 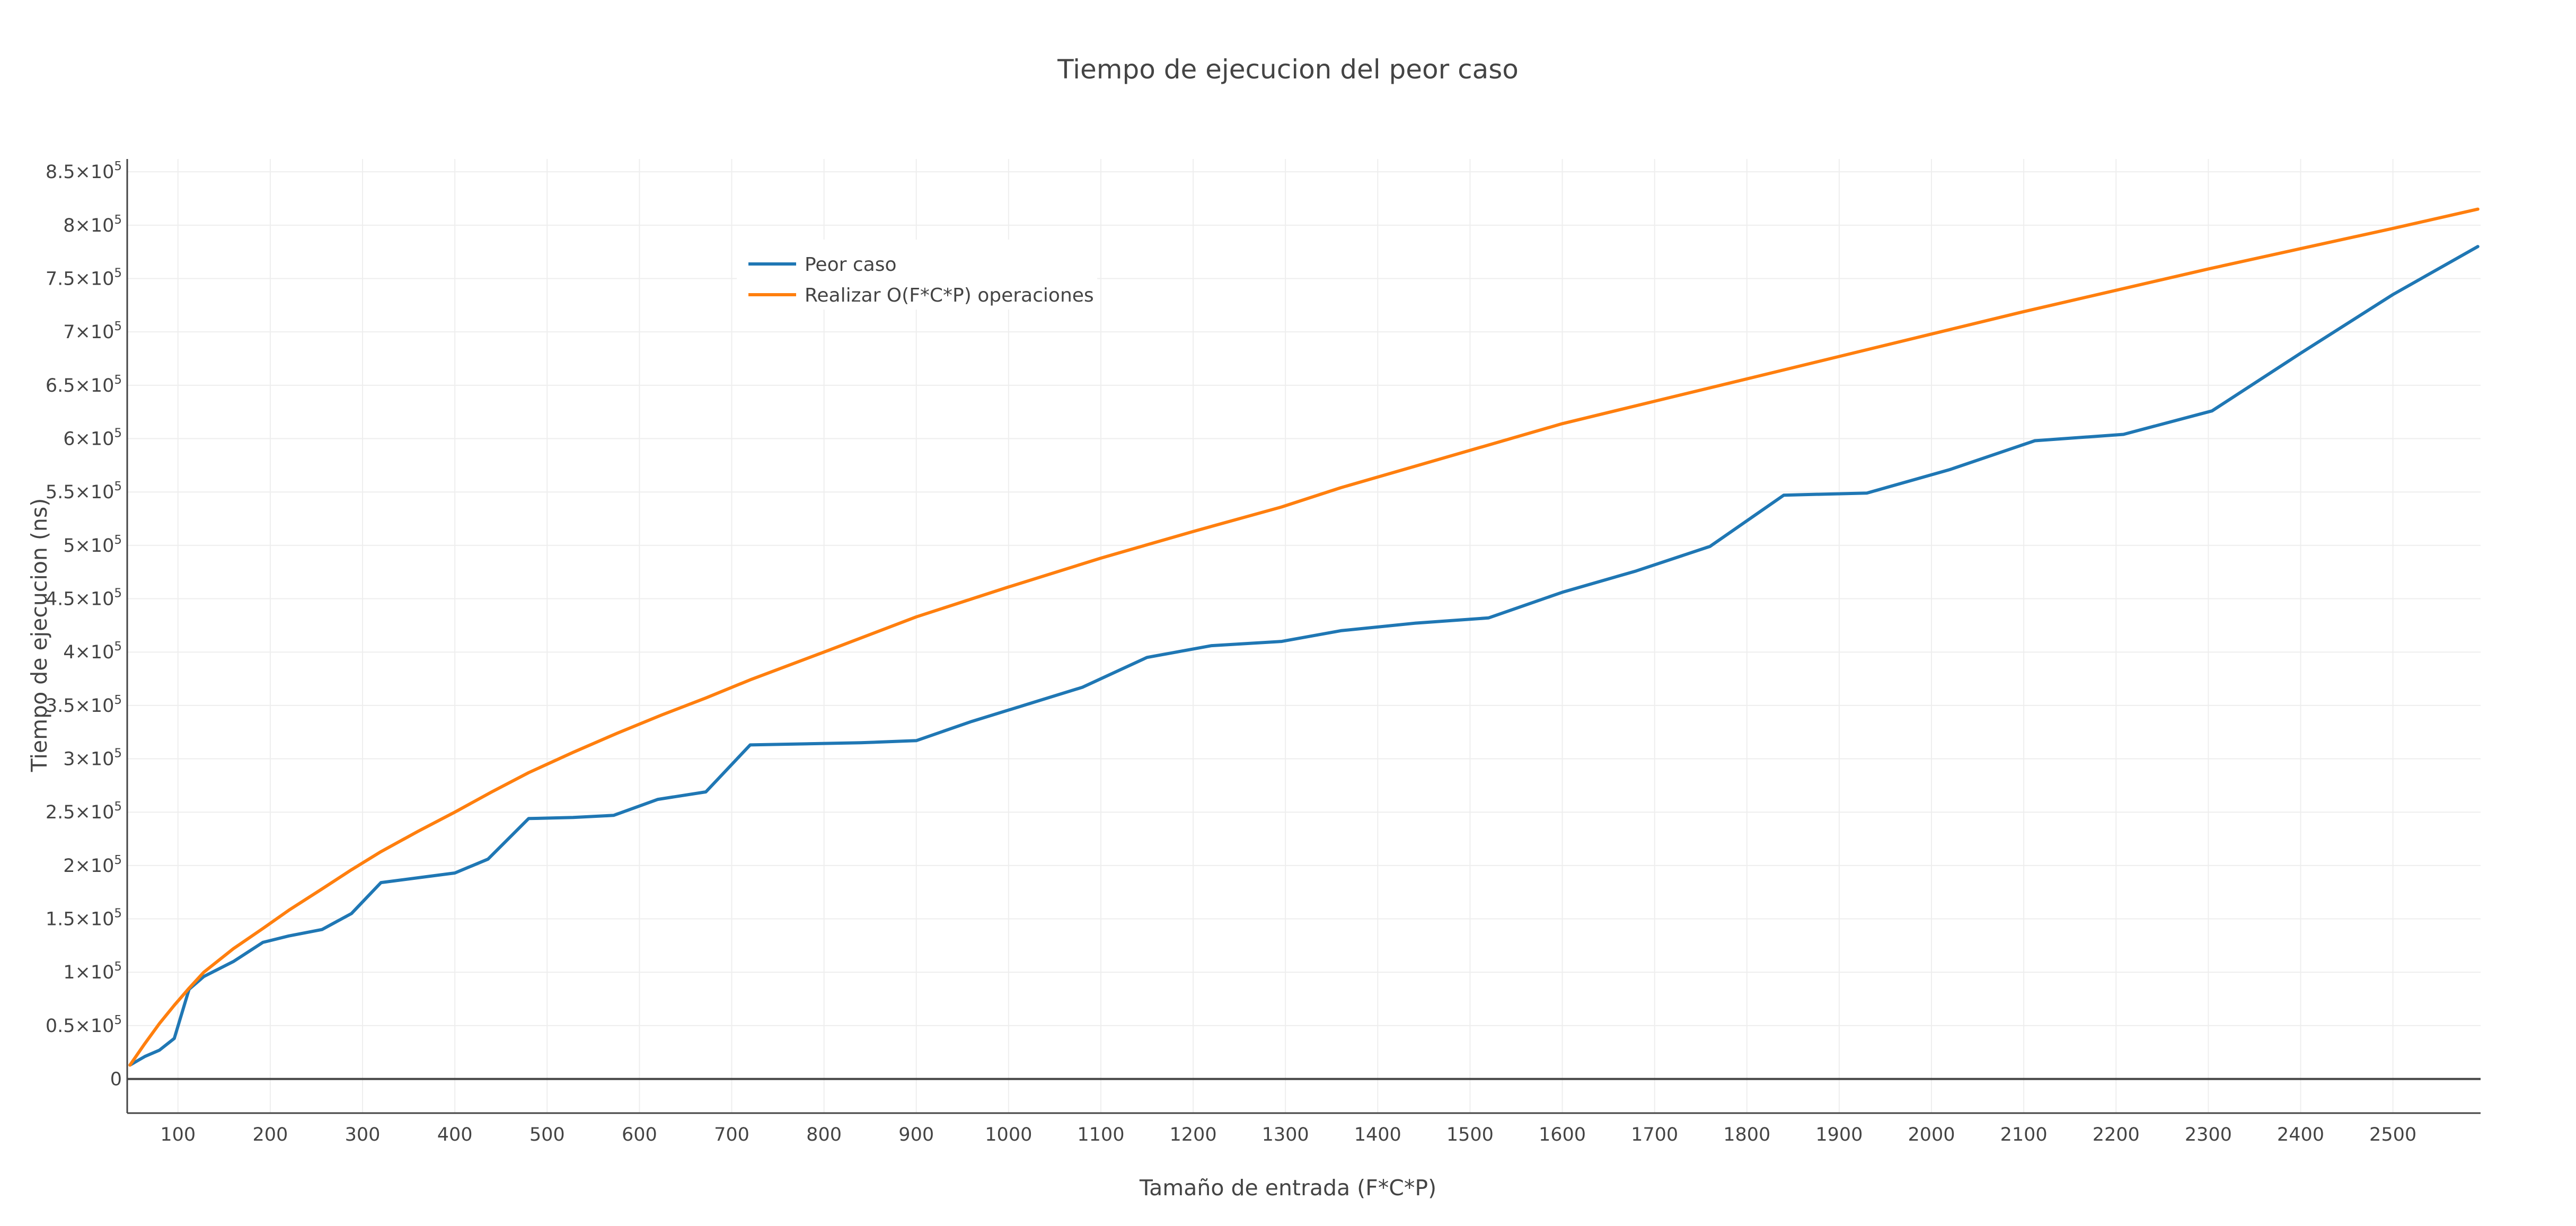 I want to click on y-tick-label: 4×10⁵, so click(x=92, y=651).